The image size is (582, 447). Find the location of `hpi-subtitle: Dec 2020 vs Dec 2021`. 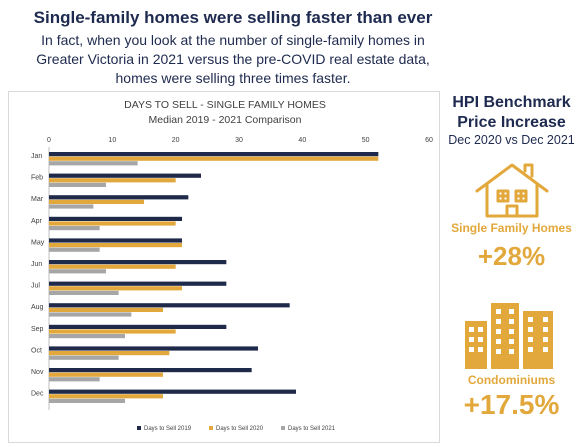

hpi-subtitle: Dec 2020 vs Dec 2021 is located at coordinates (511, 140).